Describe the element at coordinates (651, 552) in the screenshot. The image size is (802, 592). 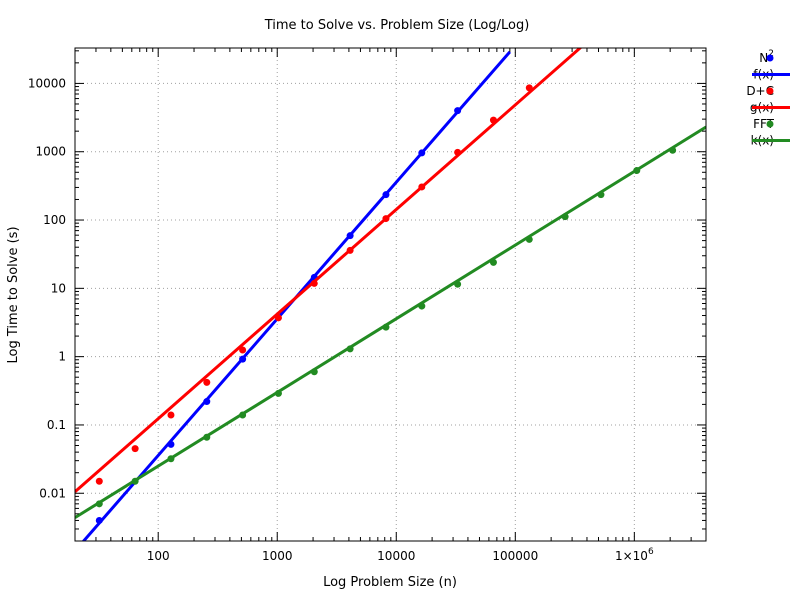
I see `x-tick-label-exponent: 6` at that location.